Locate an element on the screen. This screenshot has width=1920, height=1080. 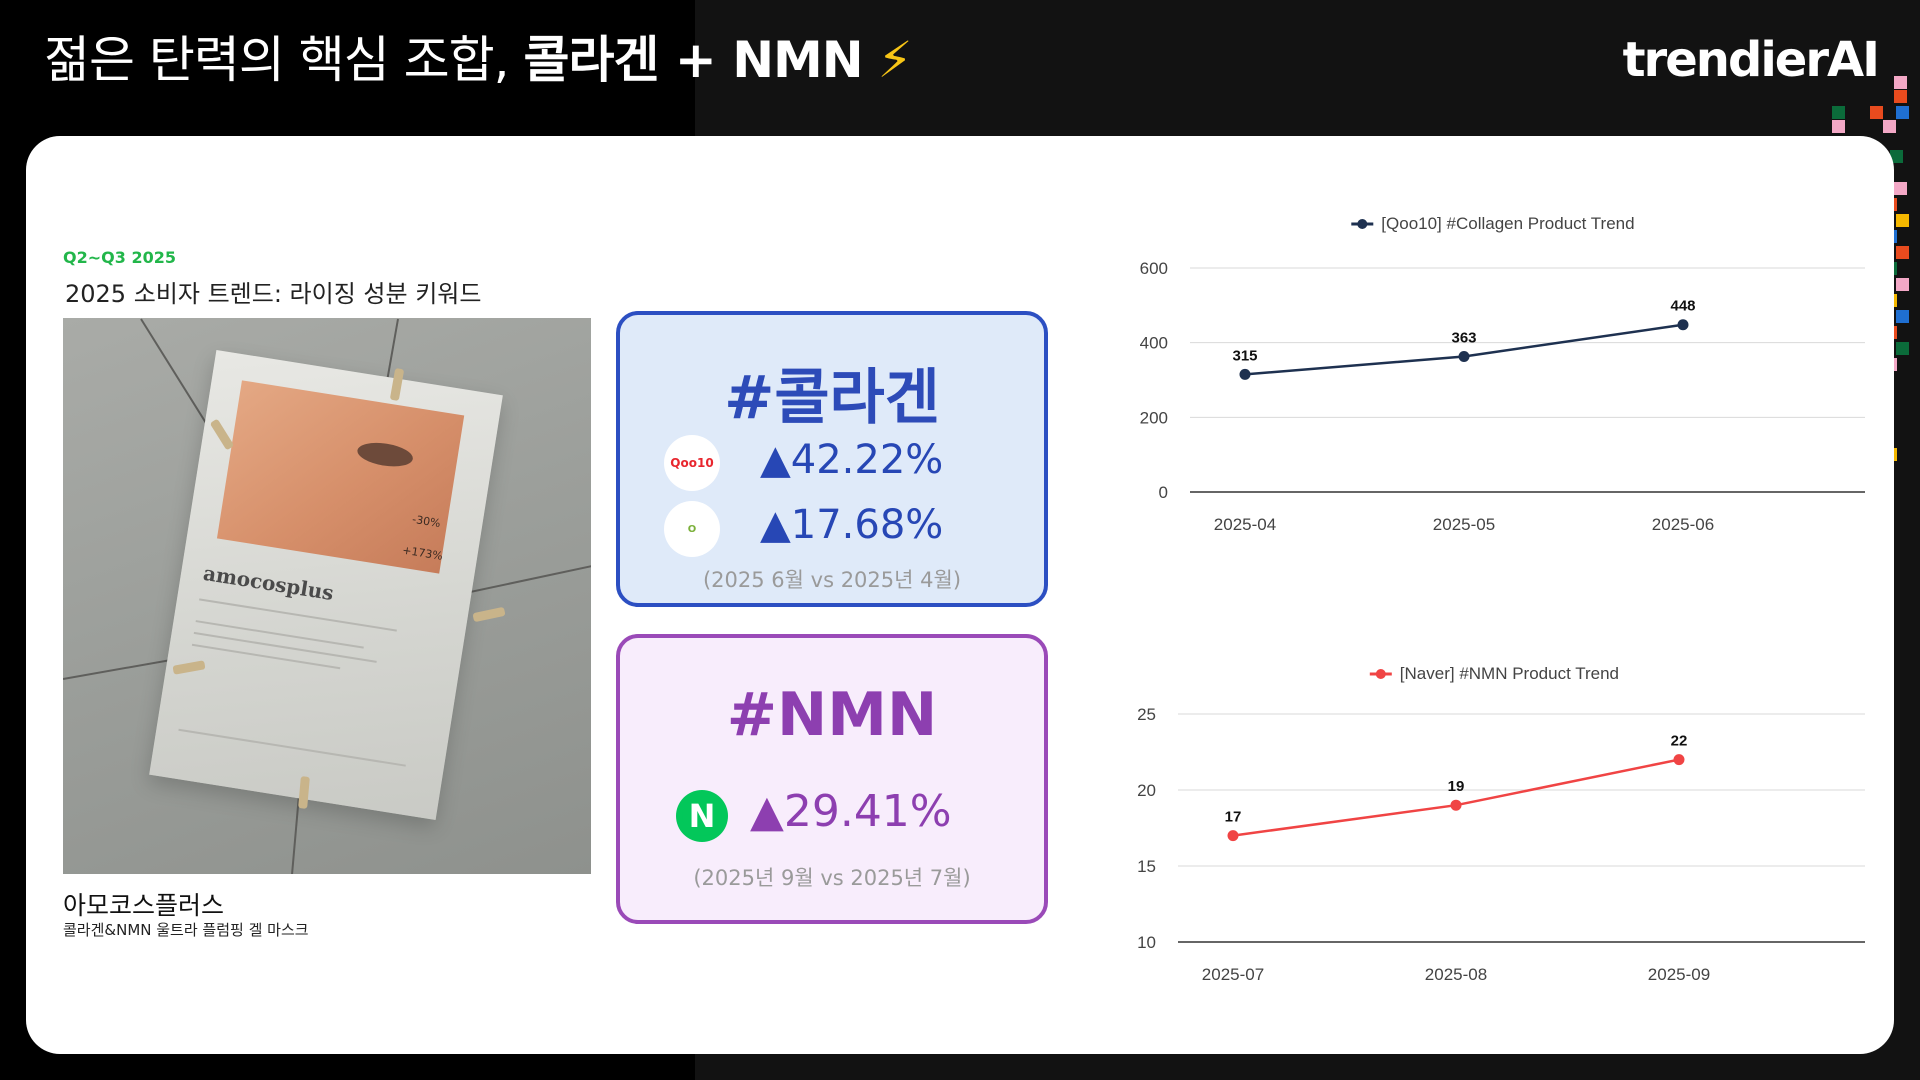
logo-text: O is located at coordinates (692, 529).